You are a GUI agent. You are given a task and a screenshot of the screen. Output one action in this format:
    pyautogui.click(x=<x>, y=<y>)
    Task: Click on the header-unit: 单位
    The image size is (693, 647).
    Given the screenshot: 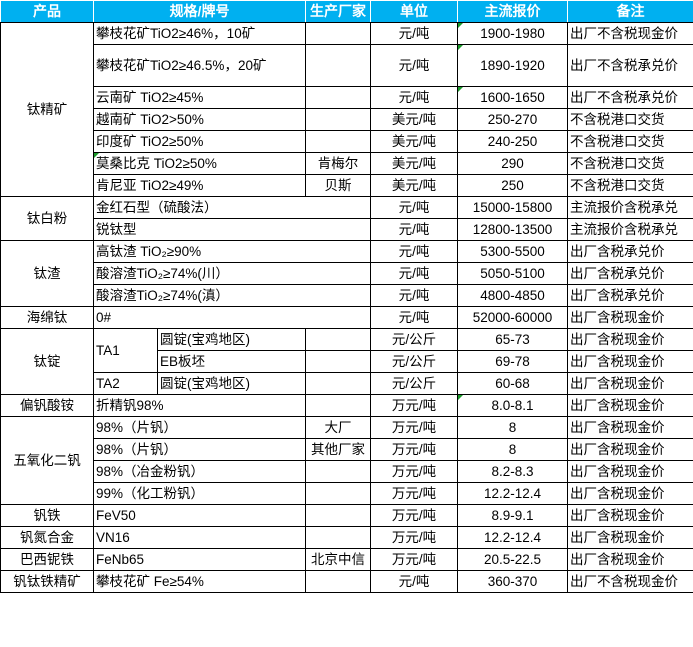 What is the action you would take?
    pyautogui.click(x=414, y=11)
    